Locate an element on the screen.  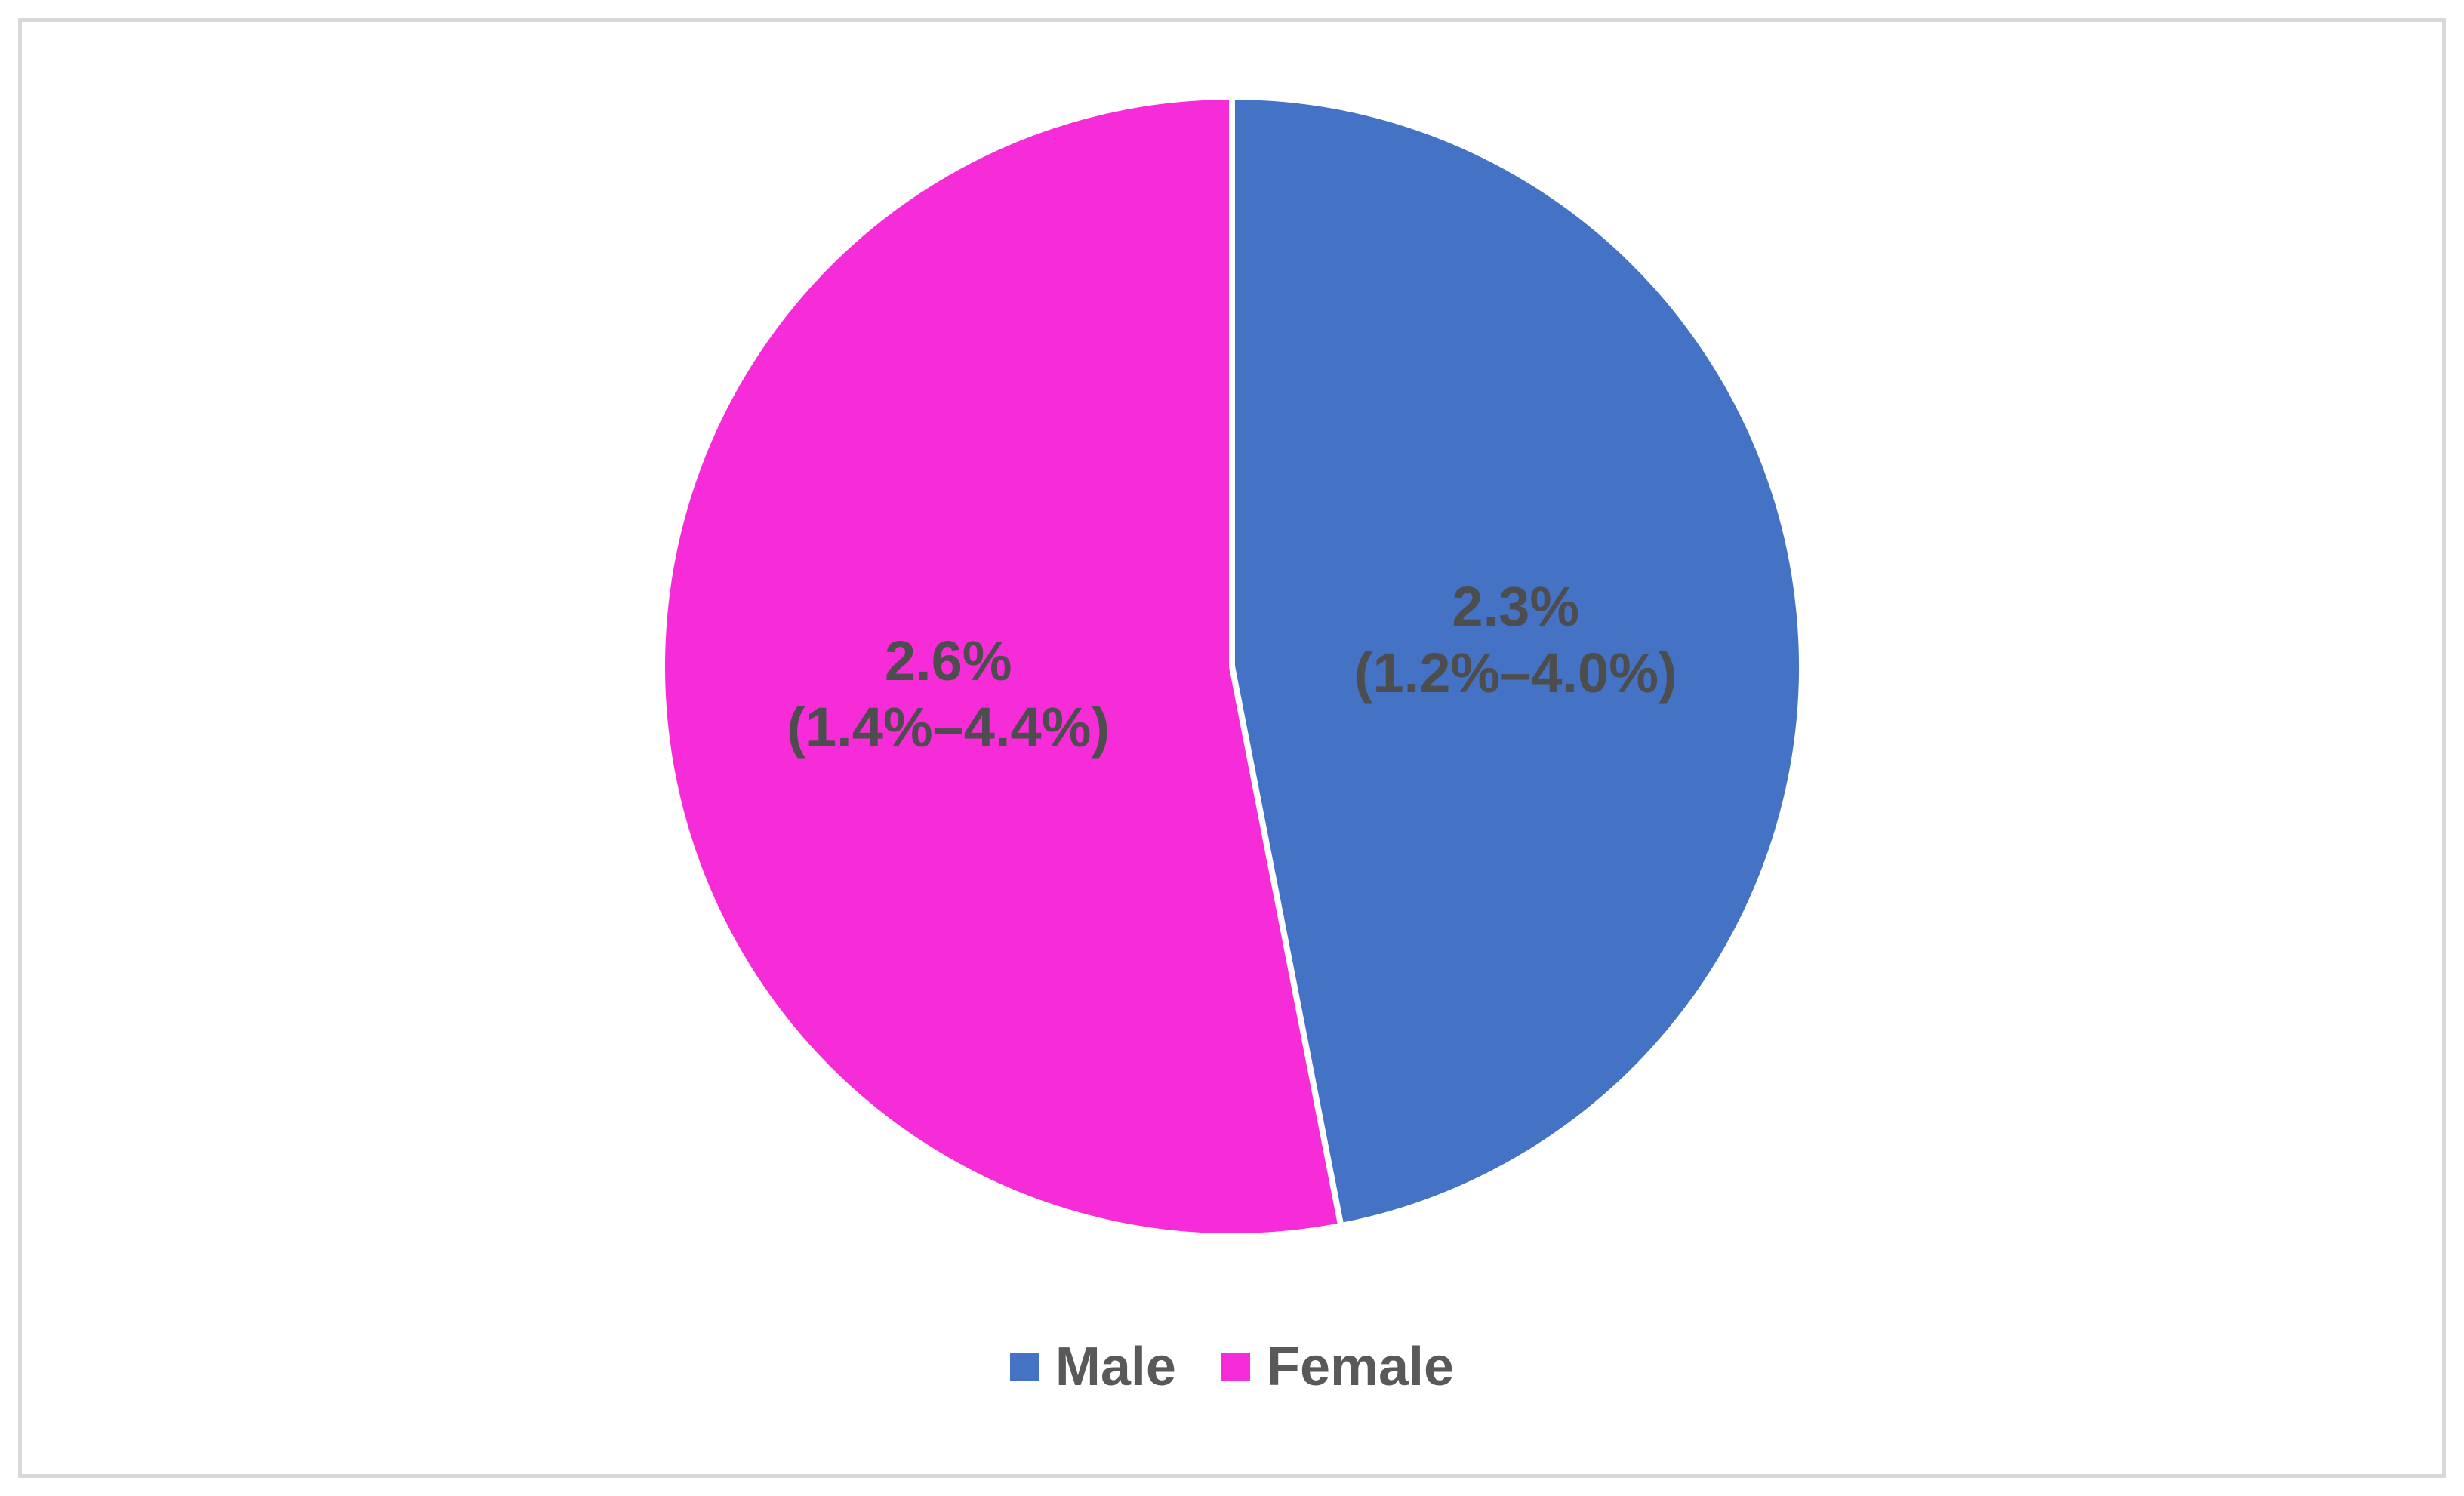
legend-swatch-female is located at coordinates (1235, 1367).